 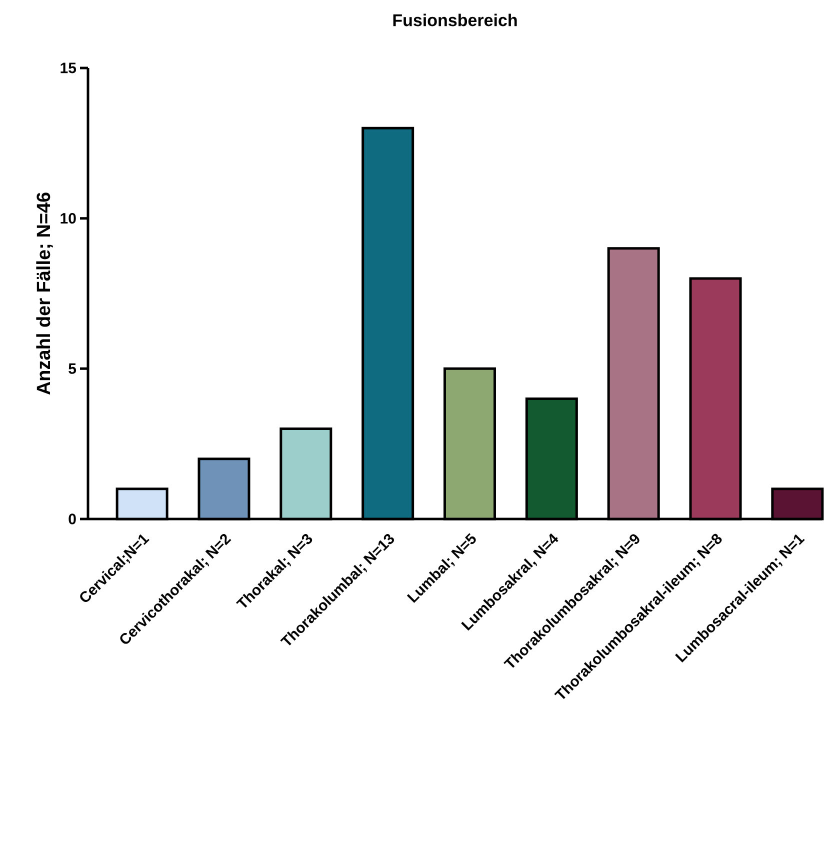 I want to click on y-tick-label: 0, so click(x=72, y=519).